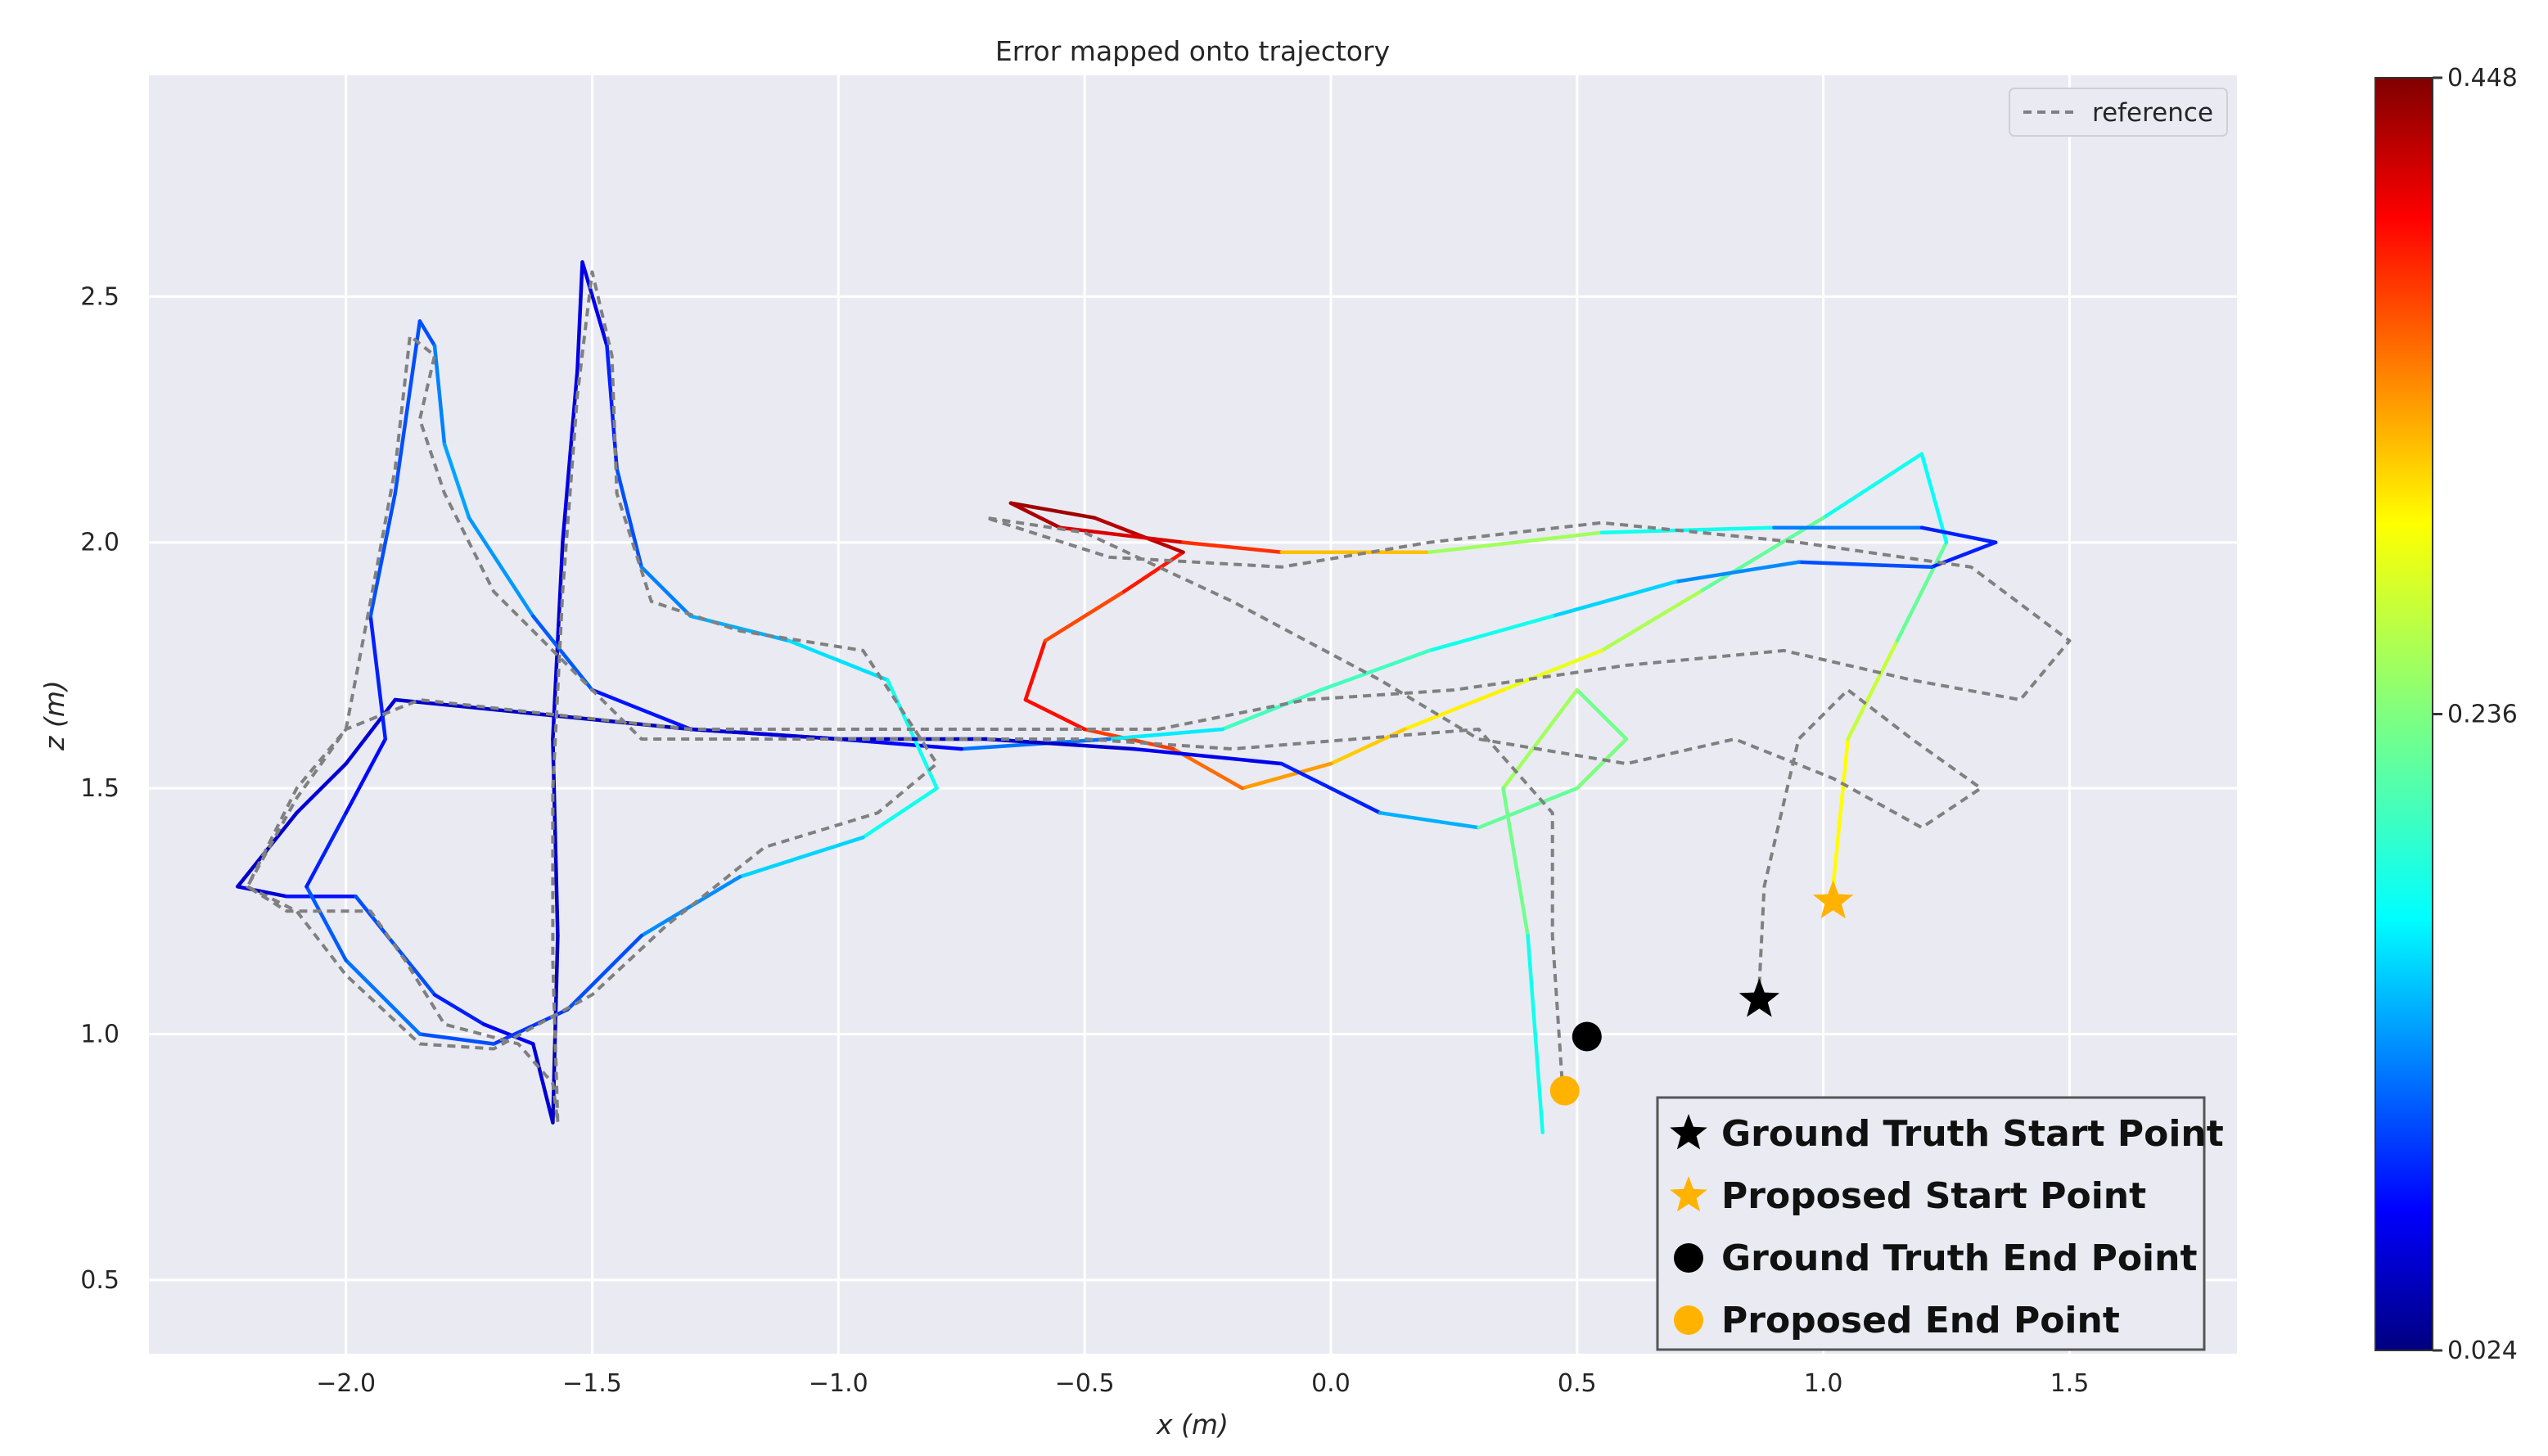 The width and height of the screenshot is (2548, 1456). What do you see at coordinates (2482, 715) in the screenshot?
I see `colorbar-tick-label: 0.236` at bounding box center [2482, 715].